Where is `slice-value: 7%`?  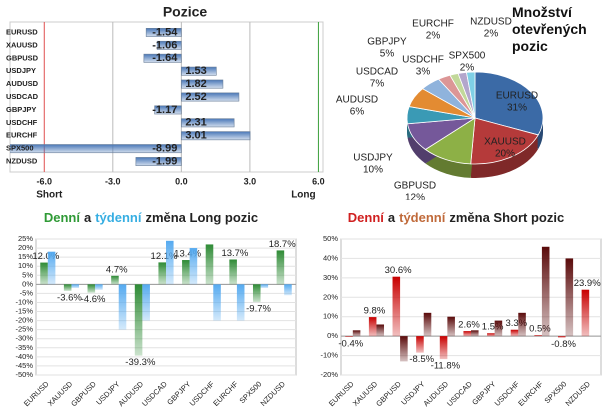
slice-value: 7% is located at coordinates (377, 84).